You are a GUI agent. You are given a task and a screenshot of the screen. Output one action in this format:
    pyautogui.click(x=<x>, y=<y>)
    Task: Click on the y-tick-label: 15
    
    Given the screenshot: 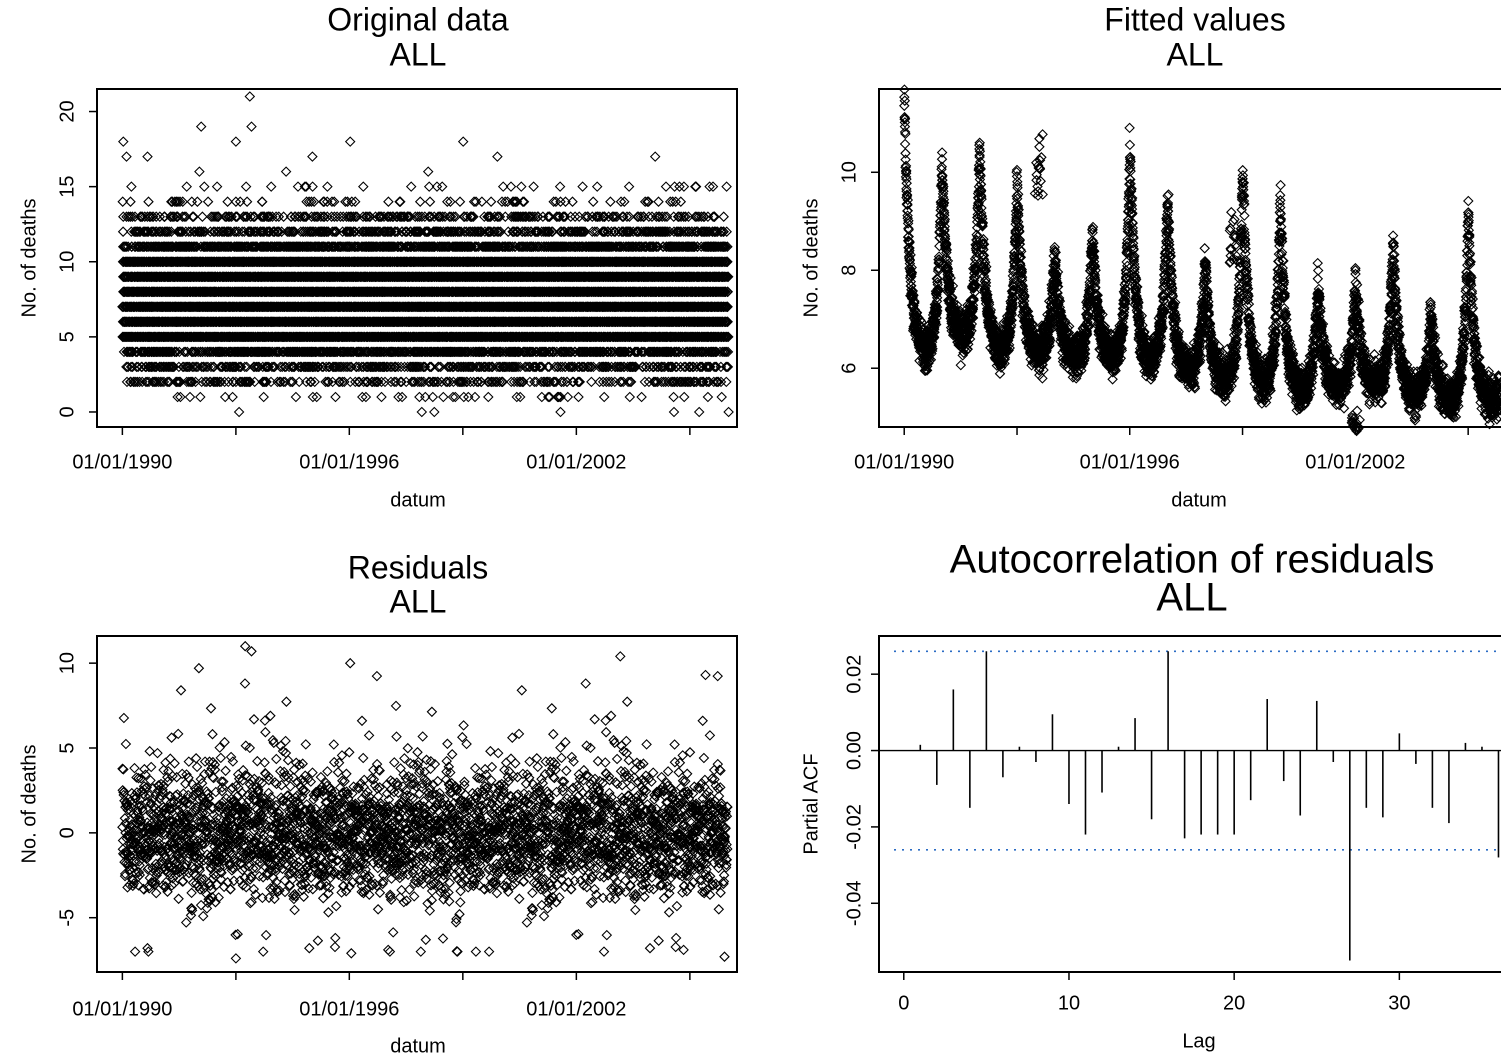 What is the action you would take?
    pyautogui.click(x=67, y=187)
    